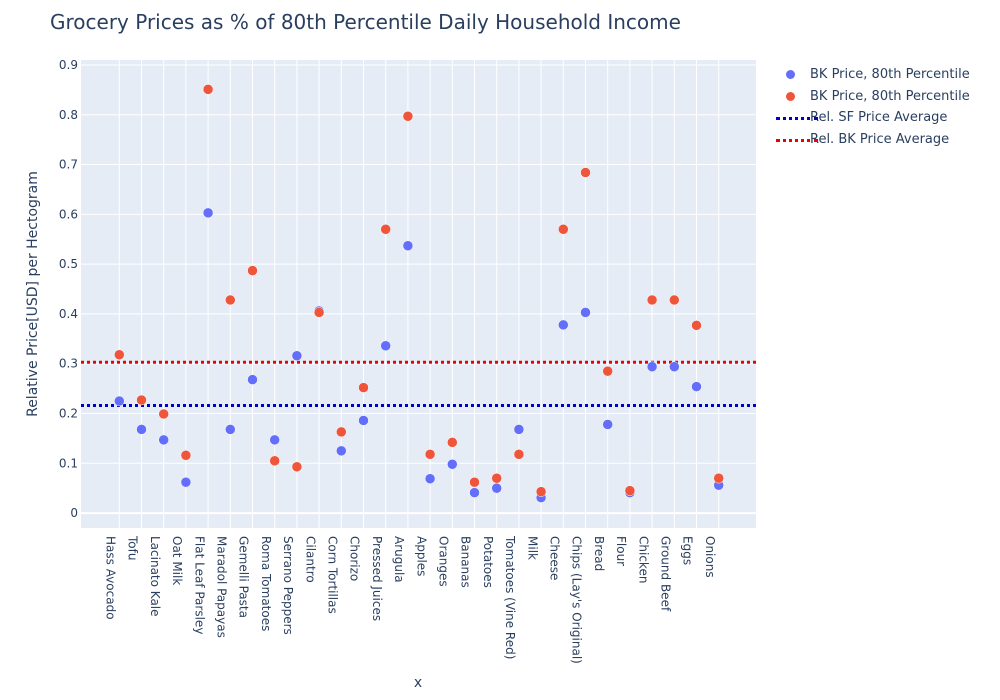 This screenshot has width=1000, height=700. Describe the element at coordinates (68, 314) in the screenshot. I see `y-tick-label: 0.4` at that location.